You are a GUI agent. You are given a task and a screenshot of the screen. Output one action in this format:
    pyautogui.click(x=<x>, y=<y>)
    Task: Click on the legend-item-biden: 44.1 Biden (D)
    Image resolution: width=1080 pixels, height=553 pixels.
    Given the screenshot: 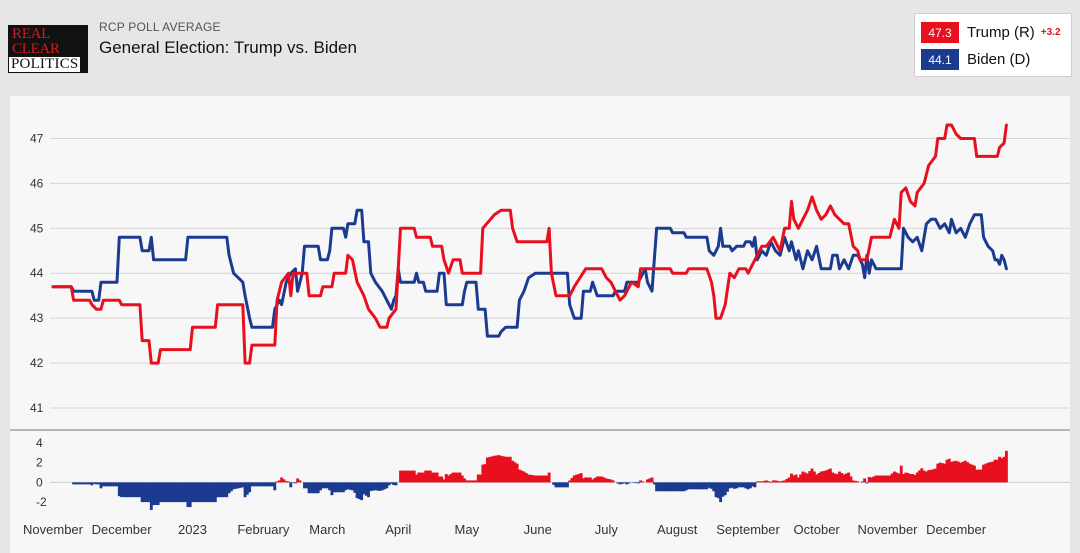 What is the action you would take?
    pyautogui.click(x=975, y=59)
    